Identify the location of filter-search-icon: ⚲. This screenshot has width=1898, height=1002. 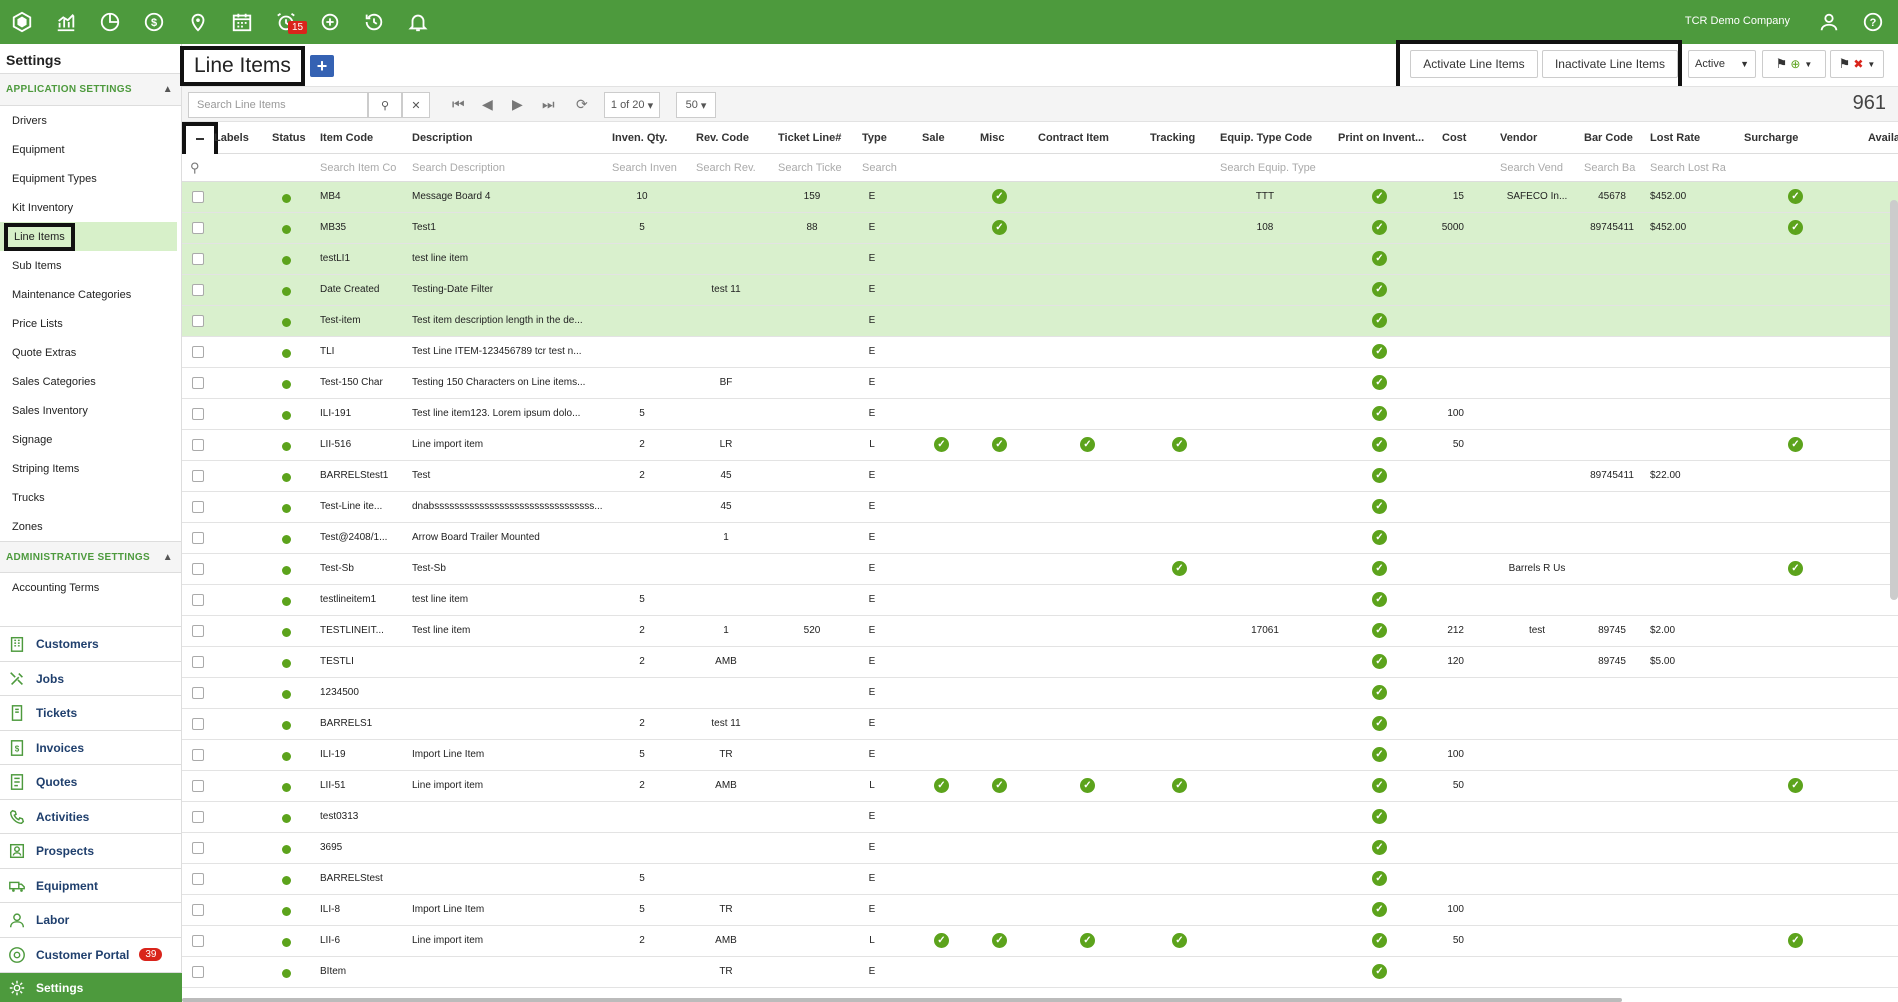
(195, 167).